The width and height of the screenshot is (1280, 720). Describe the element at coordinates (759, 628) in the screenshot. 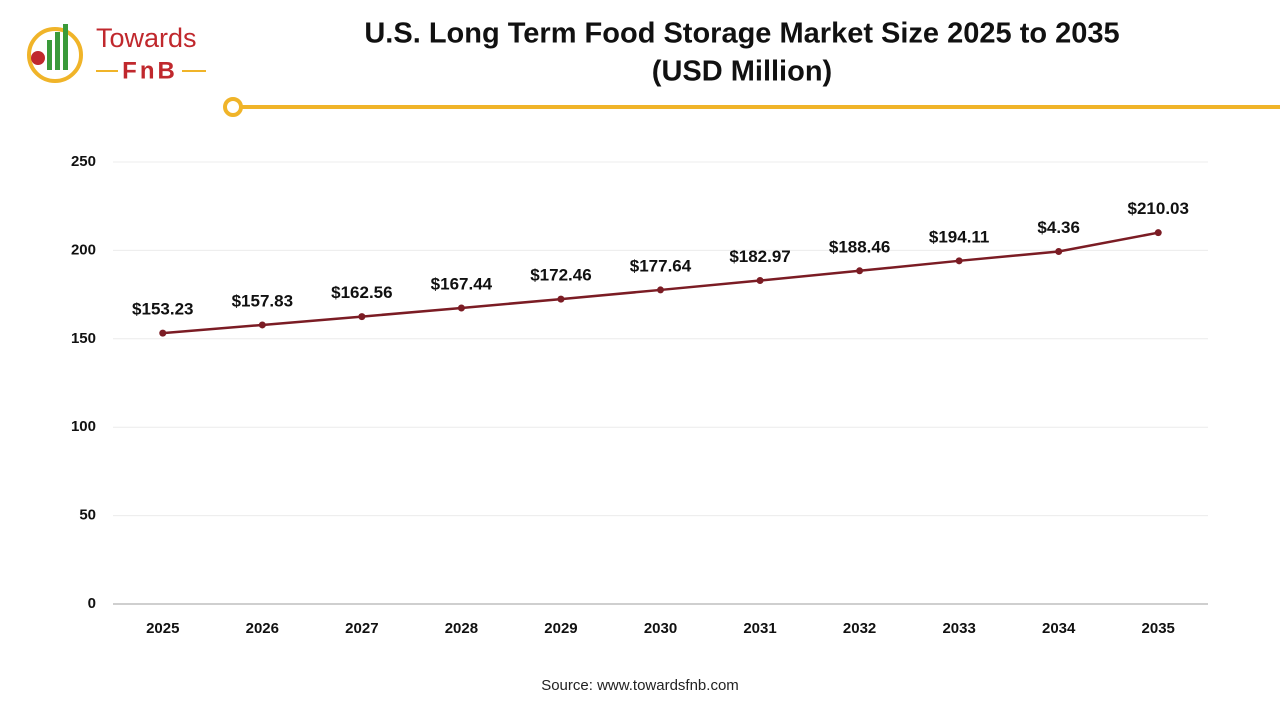

I see `x-tick-label: 2031` at that location.